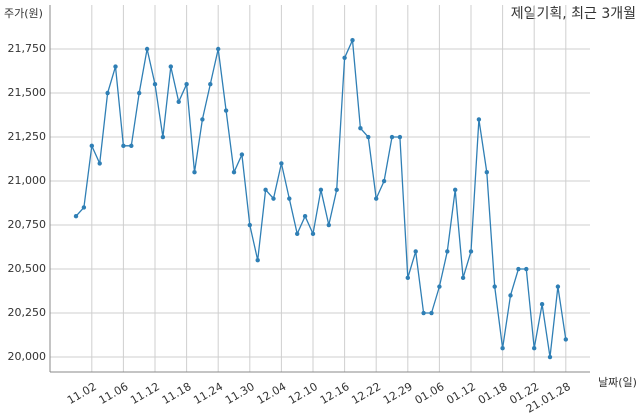 Image resolution: width=640 pixels, height=414 pixels. I want to click on chart-title: 제일기획, 최근 3개월, so click(573, 14).